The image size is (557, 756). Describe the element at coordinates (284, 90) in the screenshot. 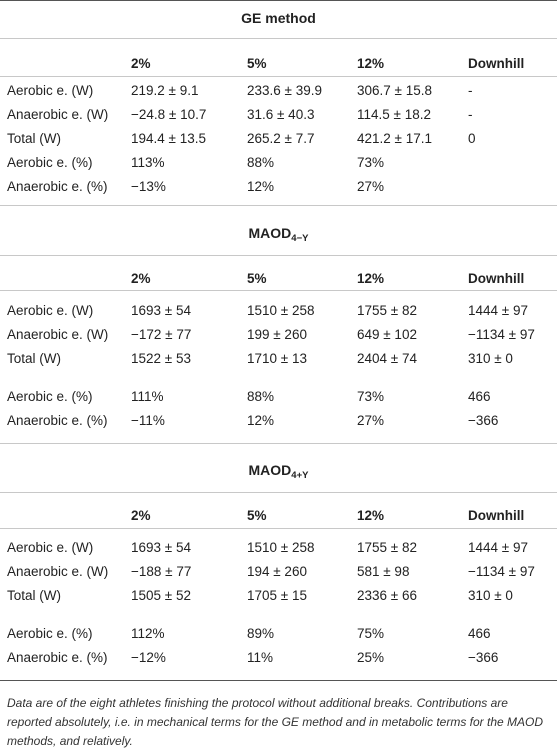

I see `table-cell: 233.6 ± 39.9` at that location.